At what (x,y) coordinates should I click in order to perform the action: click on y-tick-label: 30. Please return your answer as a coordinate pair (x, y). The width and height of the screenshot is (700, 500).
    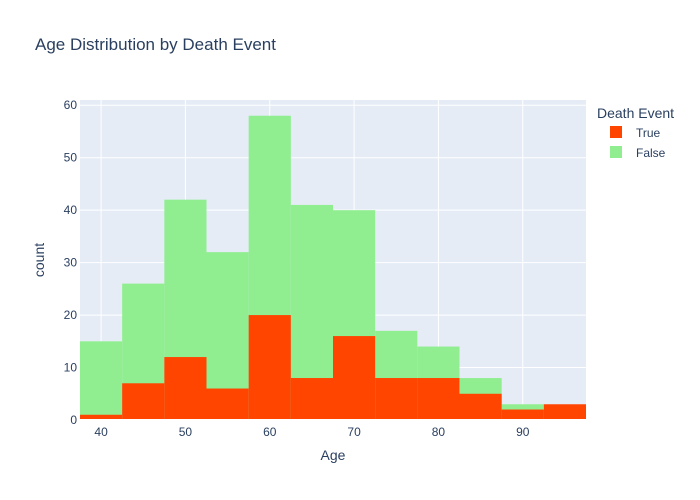
    Looking at the image, I should click on (71, 263).